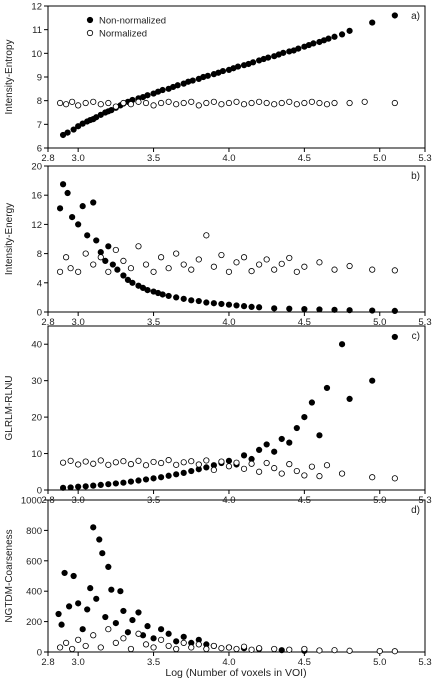 This screenshot has height=685, width=432. What do you see at coordinates (379, 322) in the screenshot?
I see `x-tick-label: 5.0` at bounding box center [379, 322].